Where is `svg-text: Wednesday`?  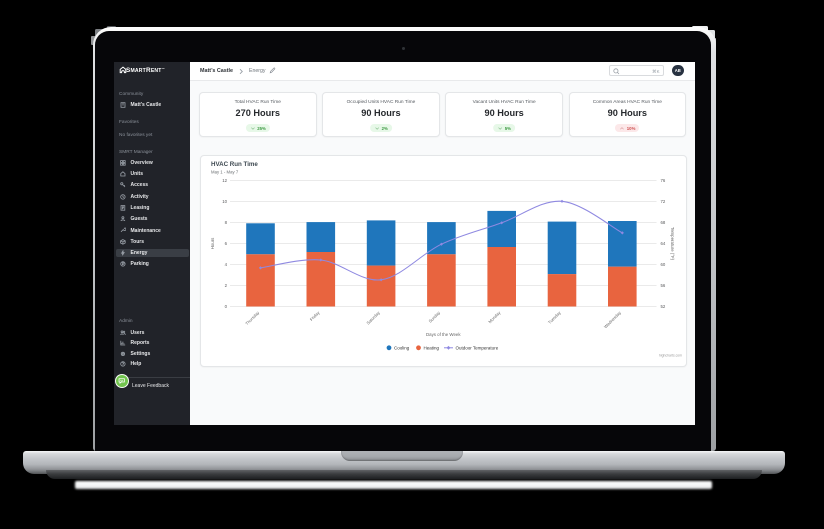 svg-text: Wednesday is located at coordinates (613, 319).